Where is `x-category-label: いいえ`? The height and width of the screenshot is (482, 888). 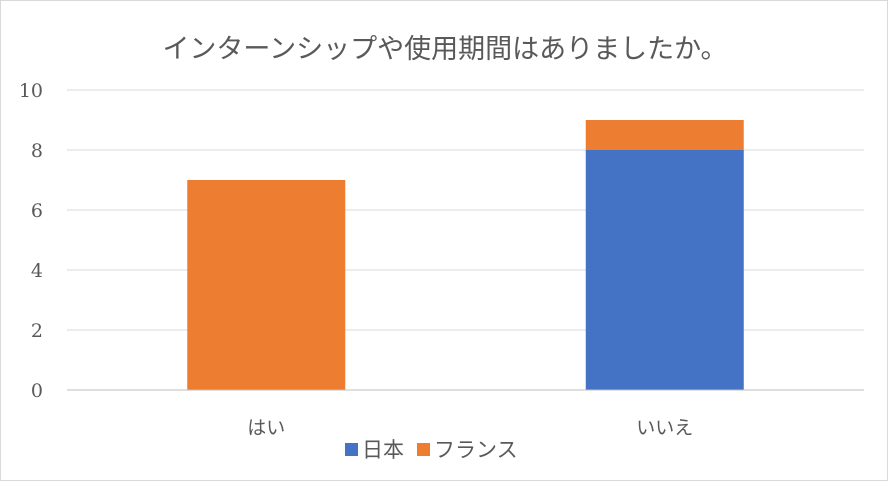
x-category-label: いいえ is located at coordinates (664, 428).